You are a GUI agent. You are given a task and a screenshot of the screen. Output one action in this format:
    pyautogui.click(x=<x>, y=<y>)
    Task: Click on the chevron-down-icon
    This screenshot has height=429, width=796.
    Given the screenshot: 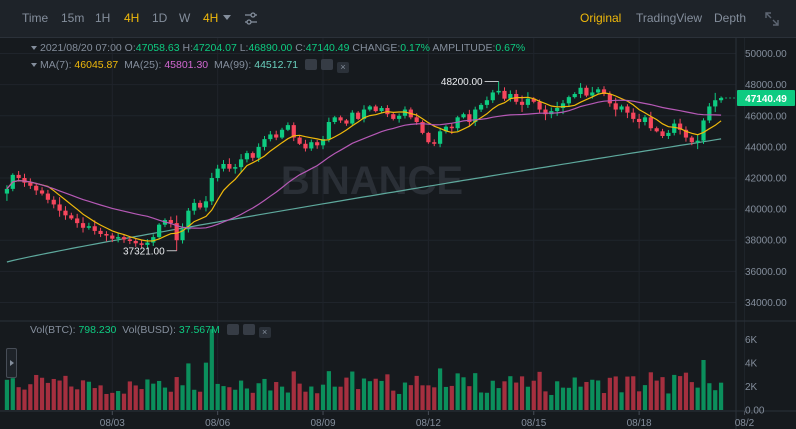 What is the action you would take?
    pyautogui.click(x=227, y=17)
    